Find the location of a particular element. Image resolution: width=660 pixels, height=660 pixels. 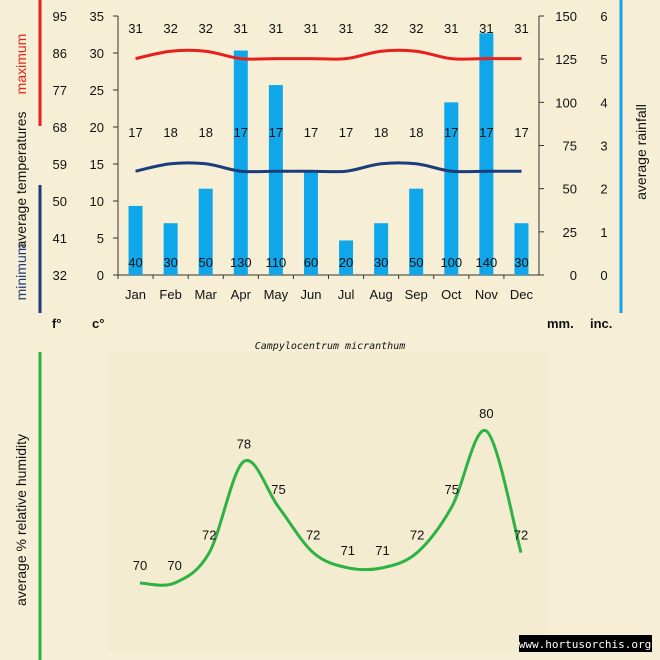

fahrenheit-tick-label: 77 is located at coordinates (60, 90).